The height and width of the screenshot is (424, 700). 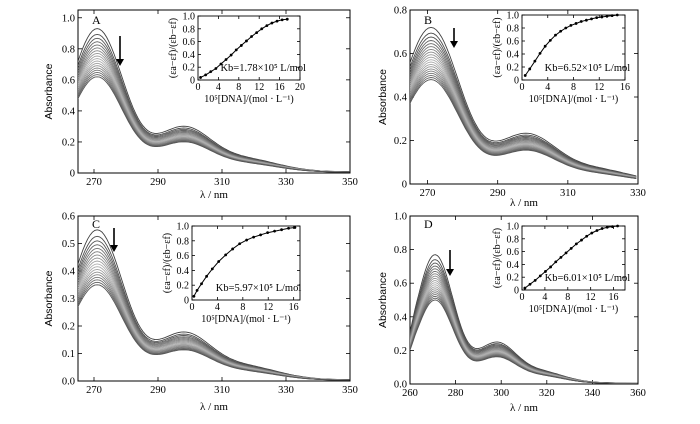 I want to click on binding-constant-label: Kb=6.52×10⁵ L/mol, so click(x=588, y=68).